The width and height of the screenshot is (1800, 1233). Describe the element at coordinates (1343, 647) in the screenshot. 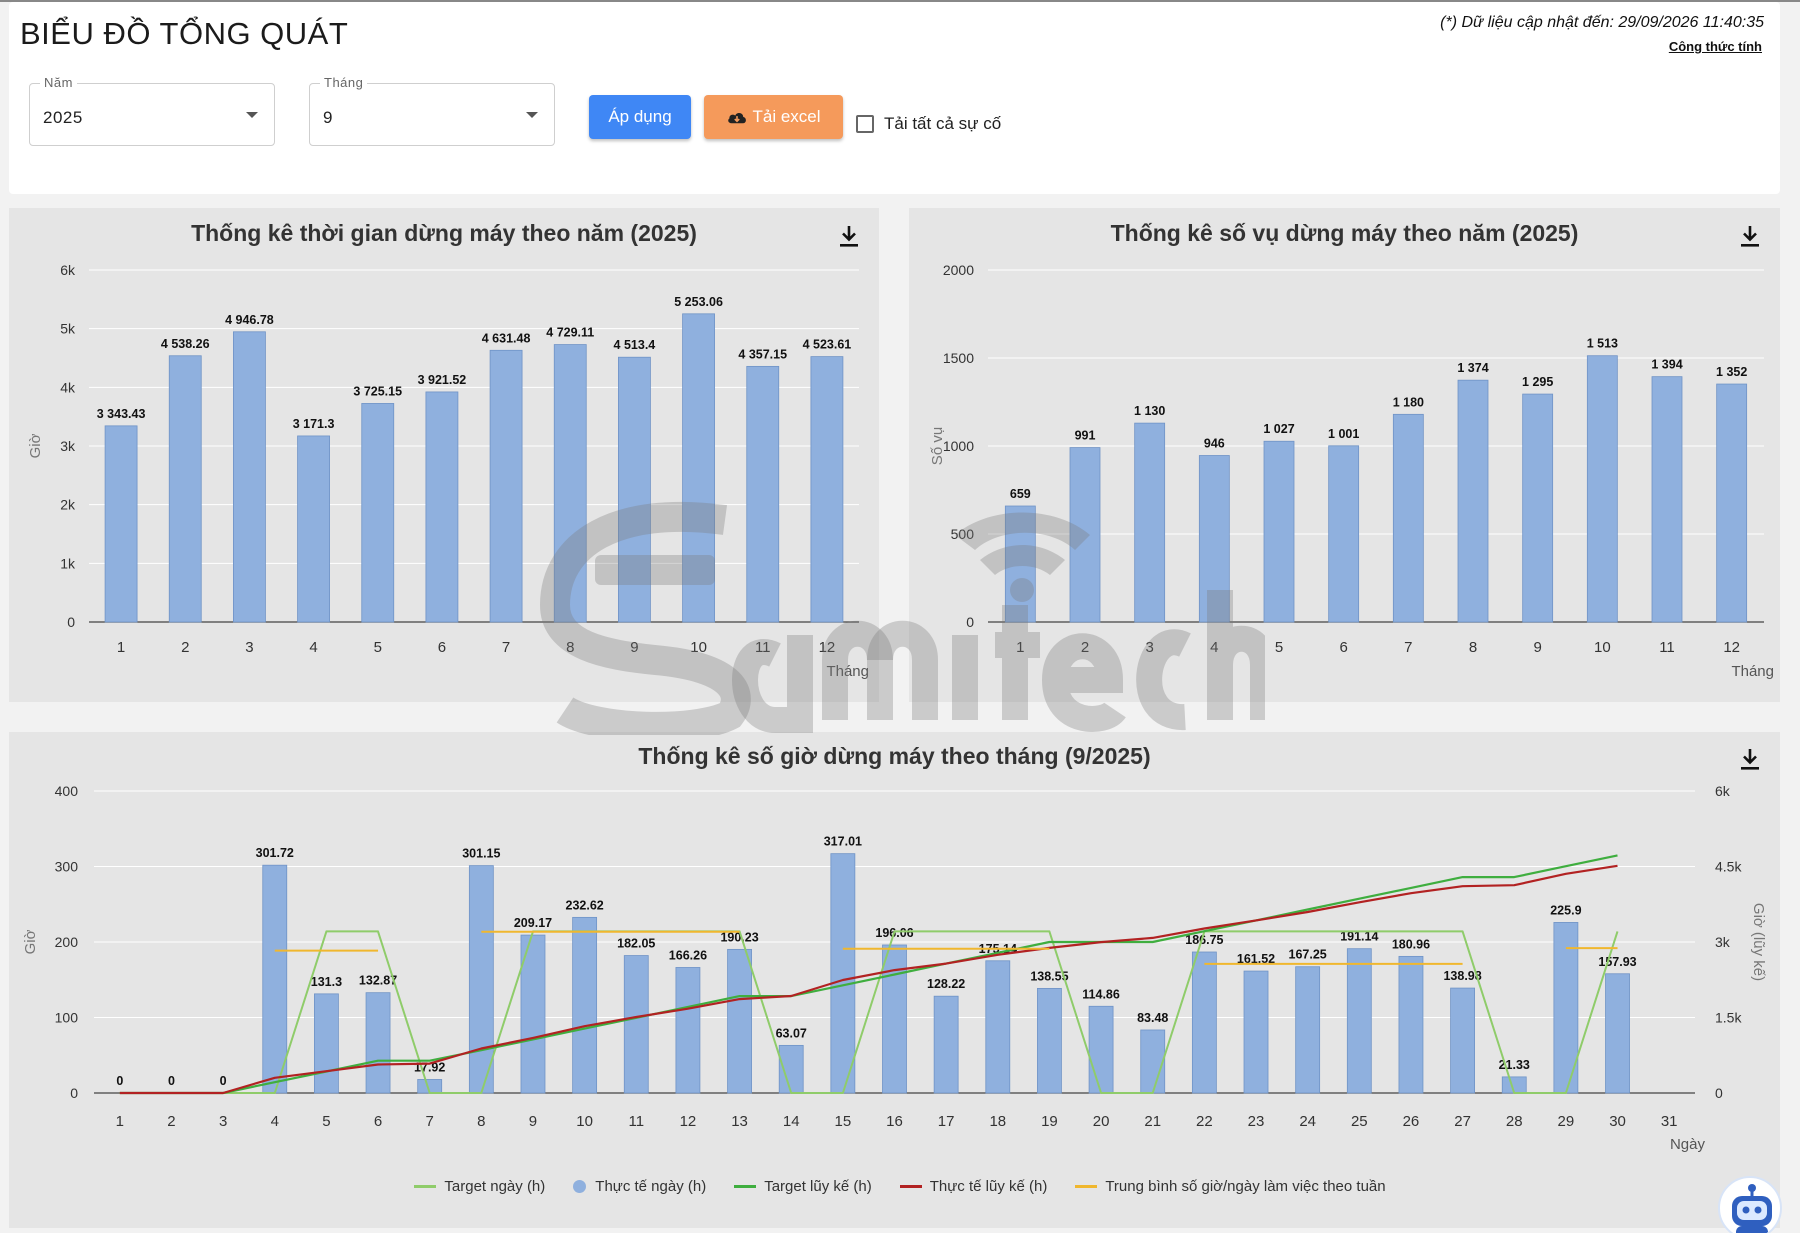

I see `x-tick-label: 6` at that location.